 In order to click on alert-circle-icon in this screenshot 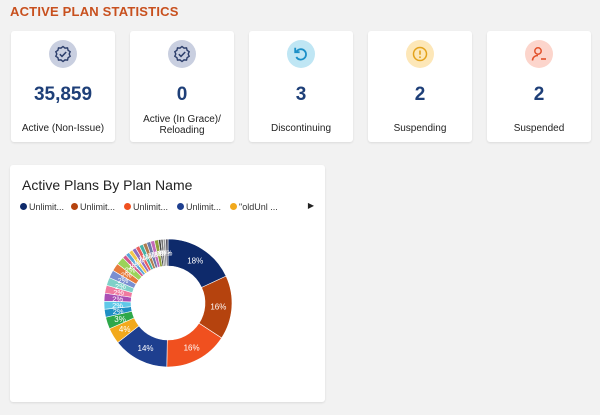, I will do `click(420, 54)`.